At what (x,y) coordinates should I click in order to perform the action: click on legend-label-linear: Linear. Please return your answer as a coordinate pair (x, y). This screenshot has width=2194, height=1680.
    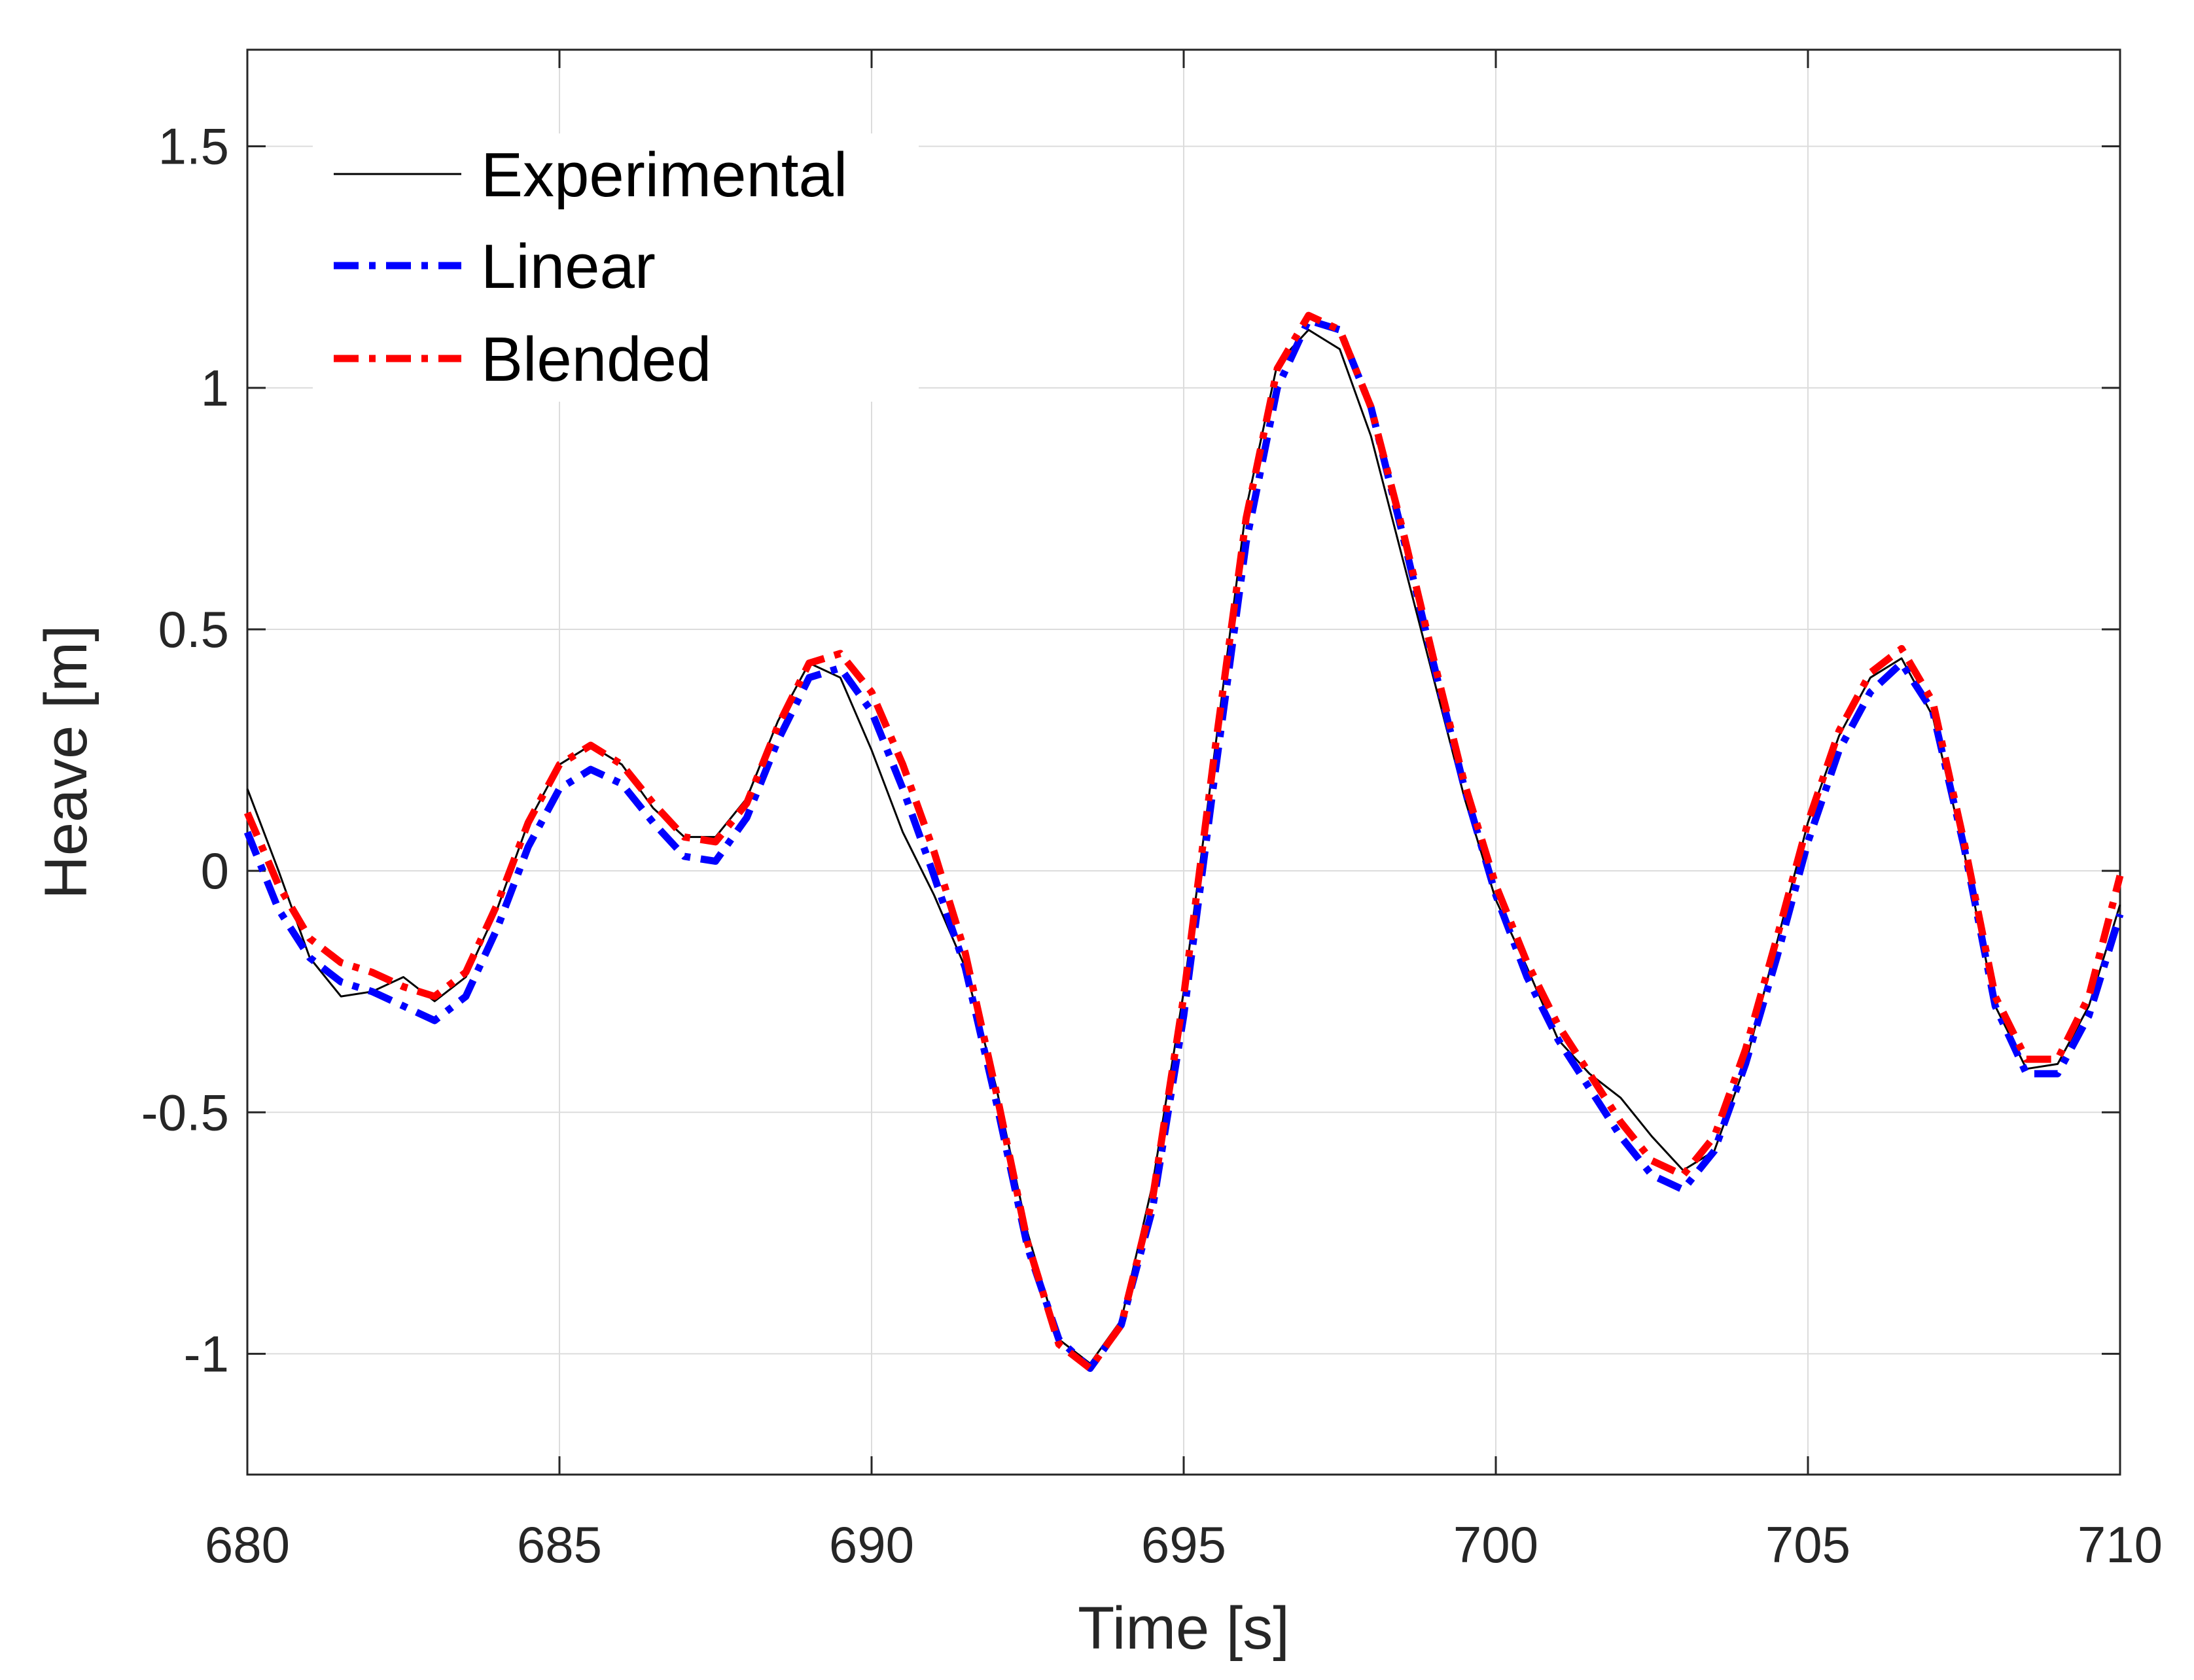
    Looking at the image, I should click on (568, 267).